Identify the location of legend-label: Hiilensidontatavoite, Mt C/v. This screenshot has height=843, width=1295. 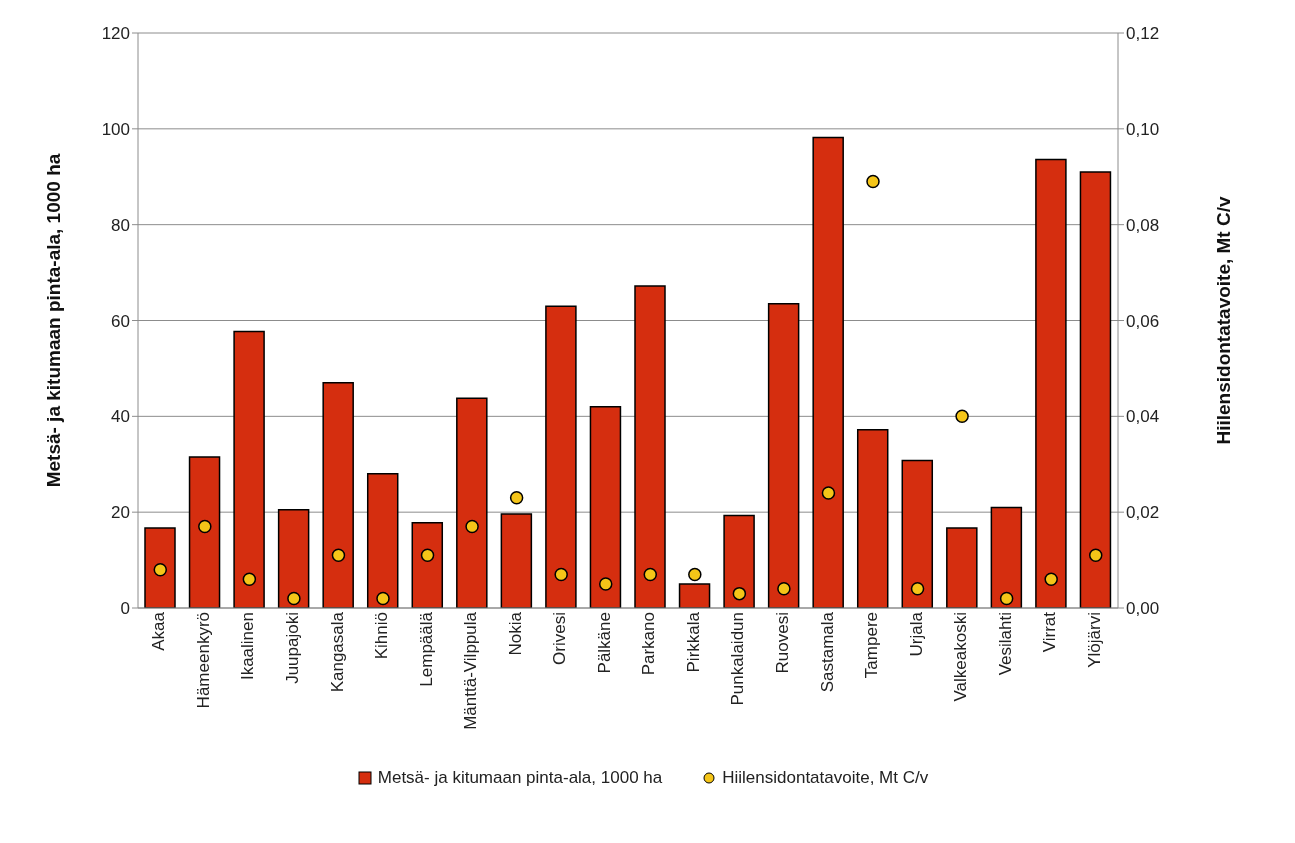
(825, 778).